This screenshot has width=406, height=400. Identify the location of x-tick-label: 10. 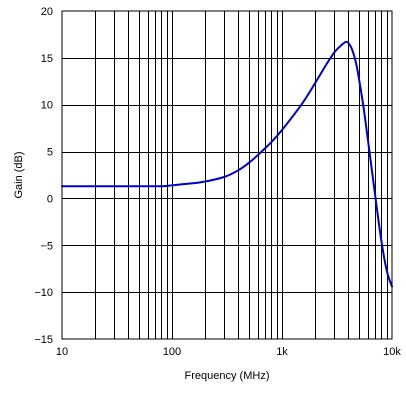
(62, 352).